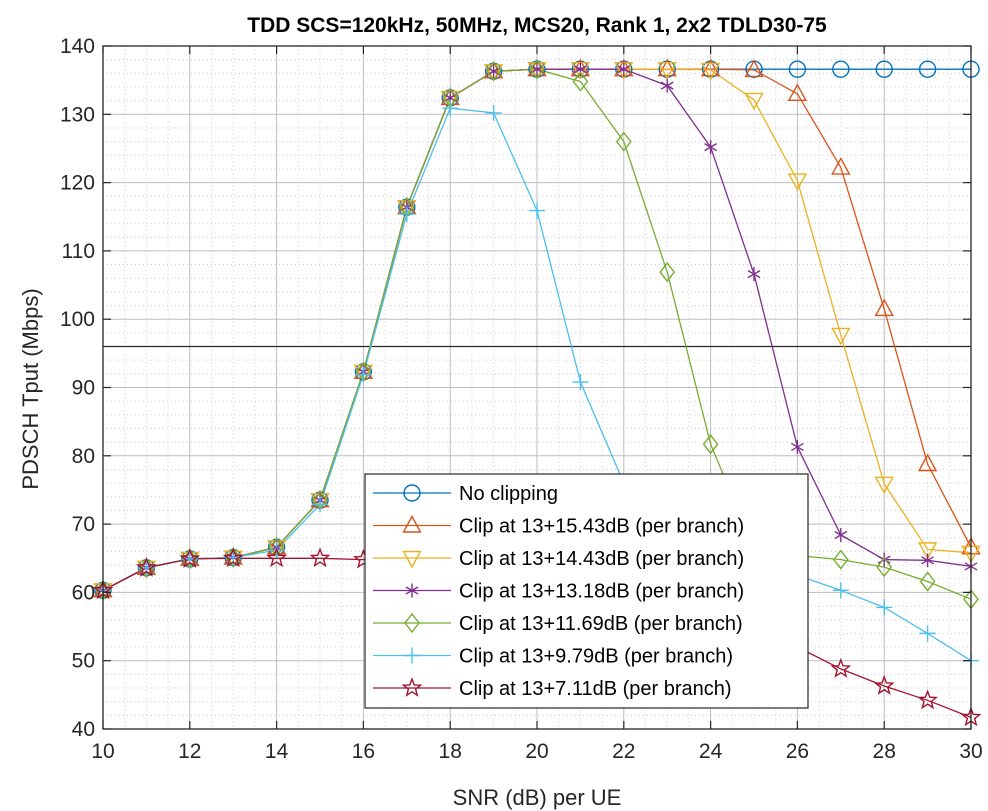 The height and width of the screenshot is (811, 988). What do you see at coordinates (77, 46) in the screenshot?
I see `y-tick-label: 140` at bounding box center [77, 46].